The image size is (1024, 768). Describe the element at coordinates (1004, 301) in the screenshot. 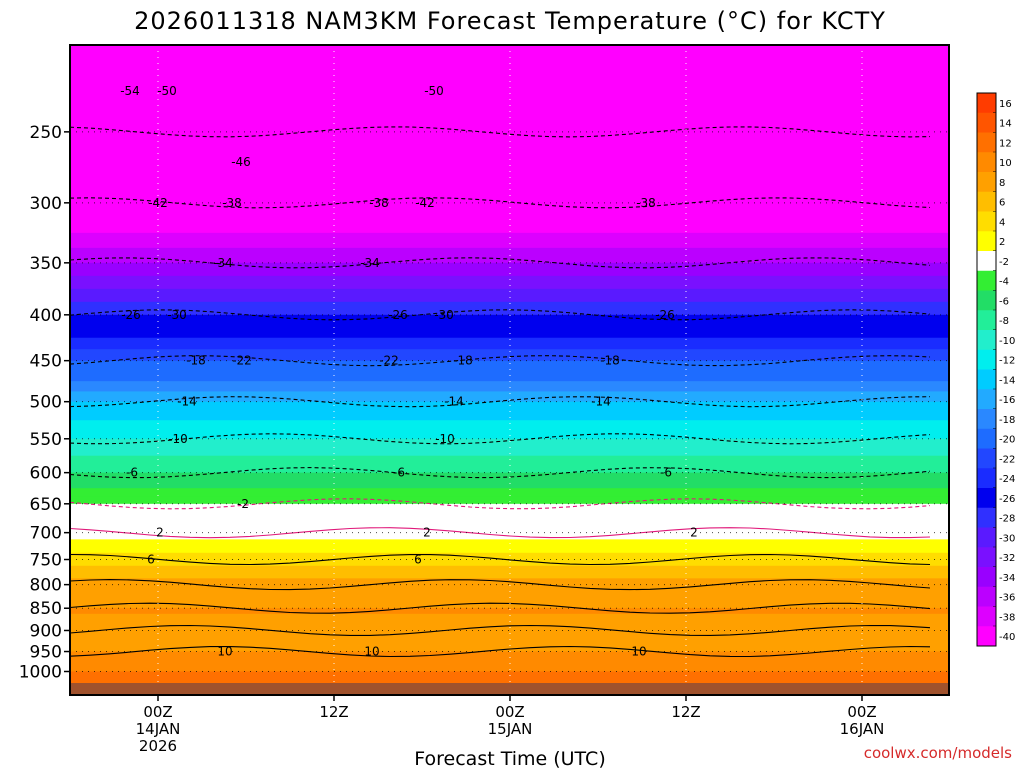

I see `colorbar-tick-label: -6` at that location.